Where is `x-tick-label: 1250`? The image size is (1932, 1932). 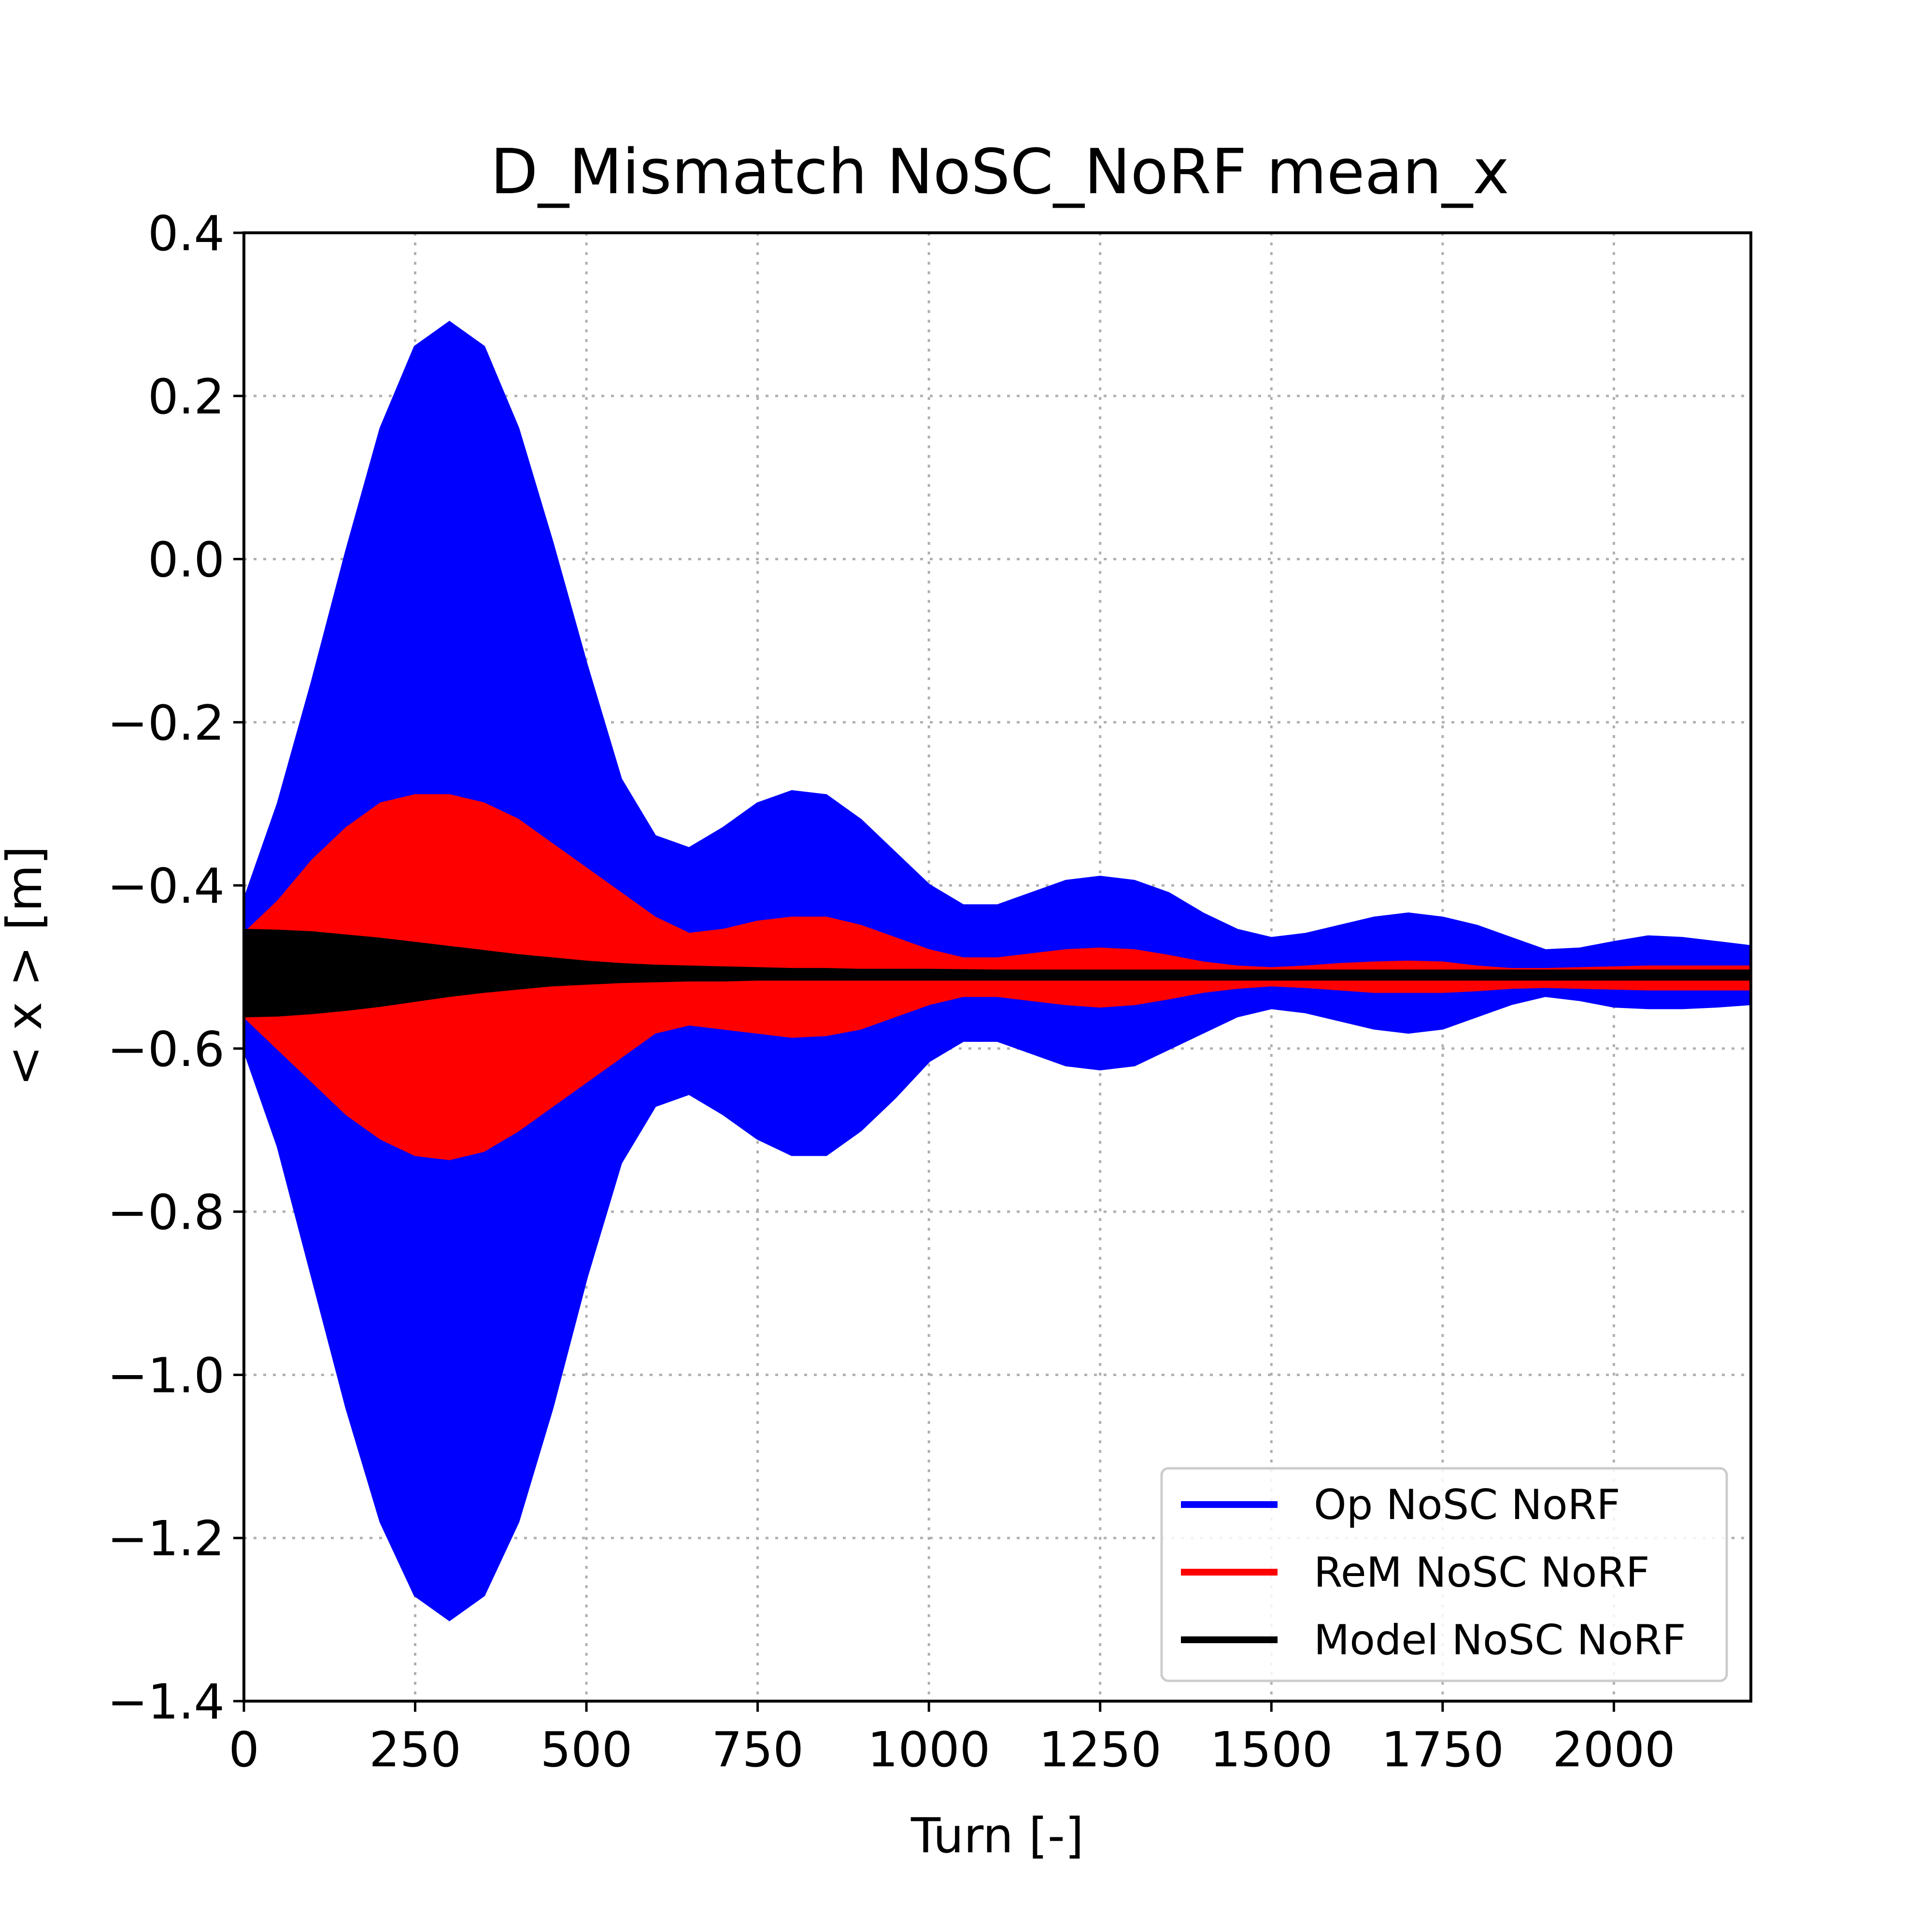 x-tick-label: 1250 is located at coordinates (1100, 1749).